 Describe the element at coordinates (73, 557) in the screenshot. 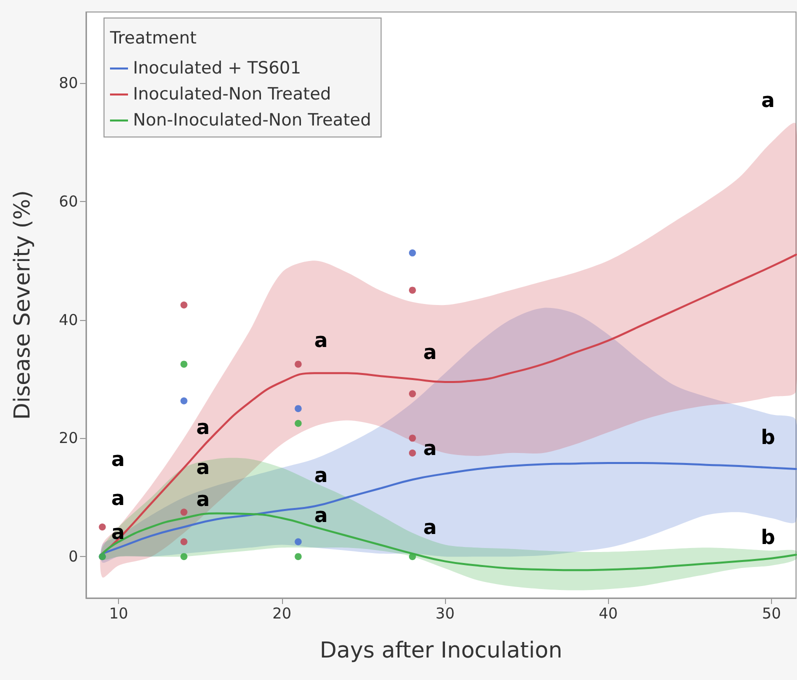

I see `y-tick-label: 0` at that location.